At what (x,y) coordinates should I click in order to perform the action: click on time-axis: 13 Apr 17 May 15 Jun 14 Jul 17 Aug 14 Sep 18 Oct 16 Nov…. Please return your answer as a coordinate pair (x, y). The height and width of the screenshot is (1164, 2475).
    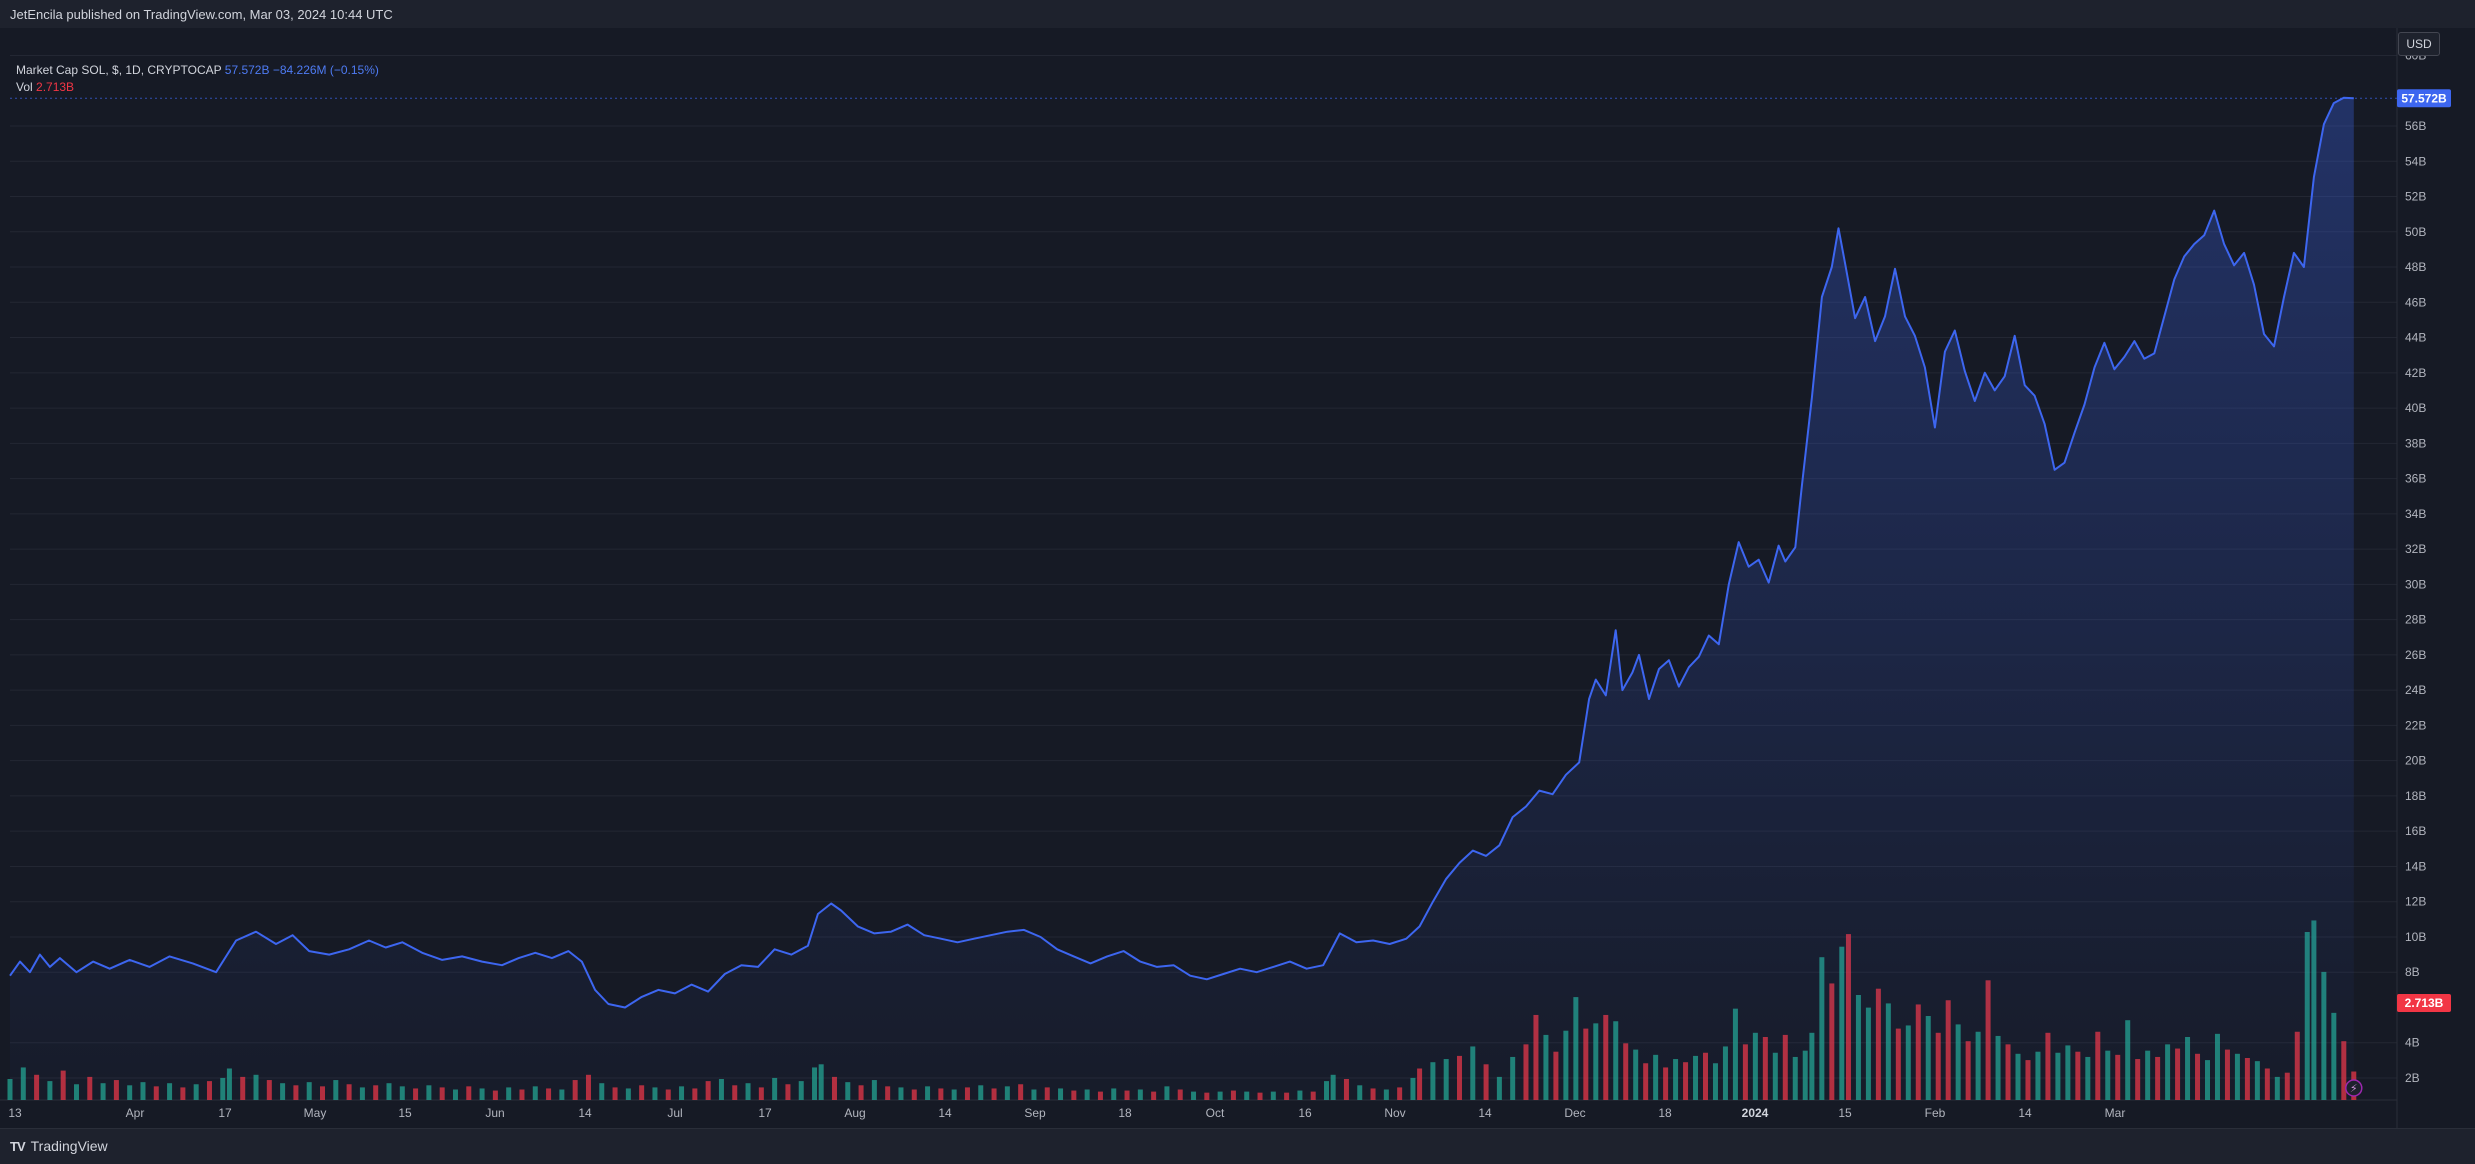
    Looking at the image, I should click on (1066, 1113).